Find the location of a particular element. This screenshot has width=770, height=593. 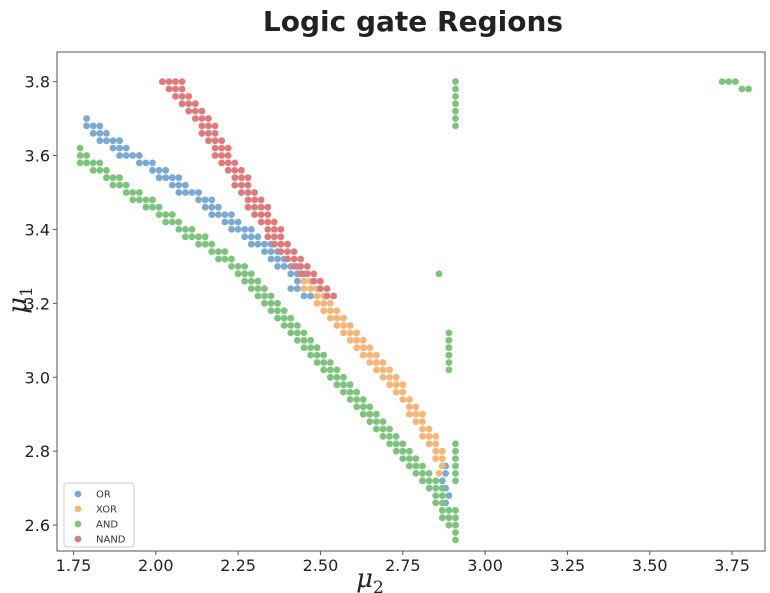

x-axis-ticks: 1.75 2.00 2.25 2.50 2.75 3.00 3.25 3.50 3.75 is located at coordinates (403, 563).